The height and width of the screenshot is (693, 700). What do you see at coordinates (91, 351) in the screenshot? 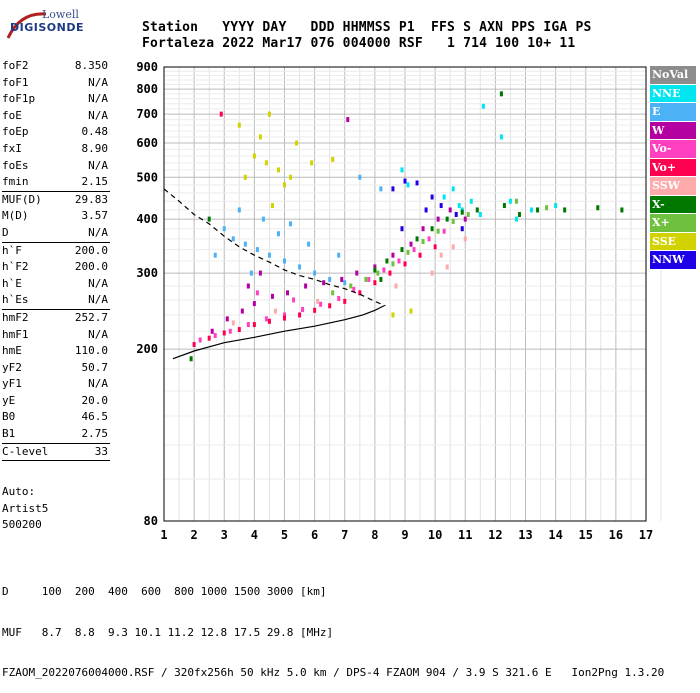
I see `param-value: 110.0` at bounding box center [91, 351].